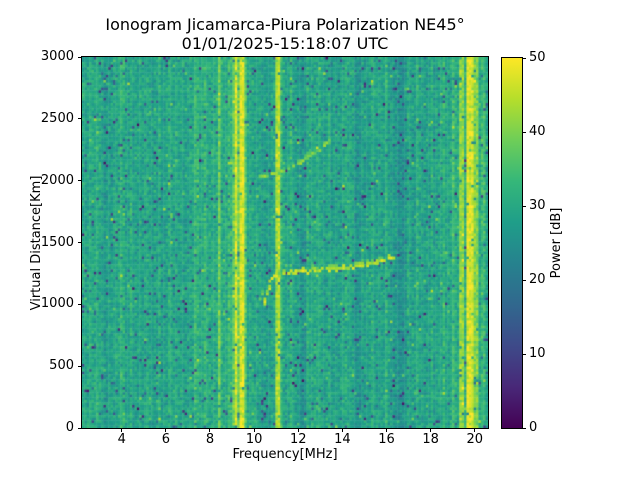 The image size is (640, 480). Describe the element at coordinates (254, 439) in the screenshot. I see `x-tick-label: 10` at that location.